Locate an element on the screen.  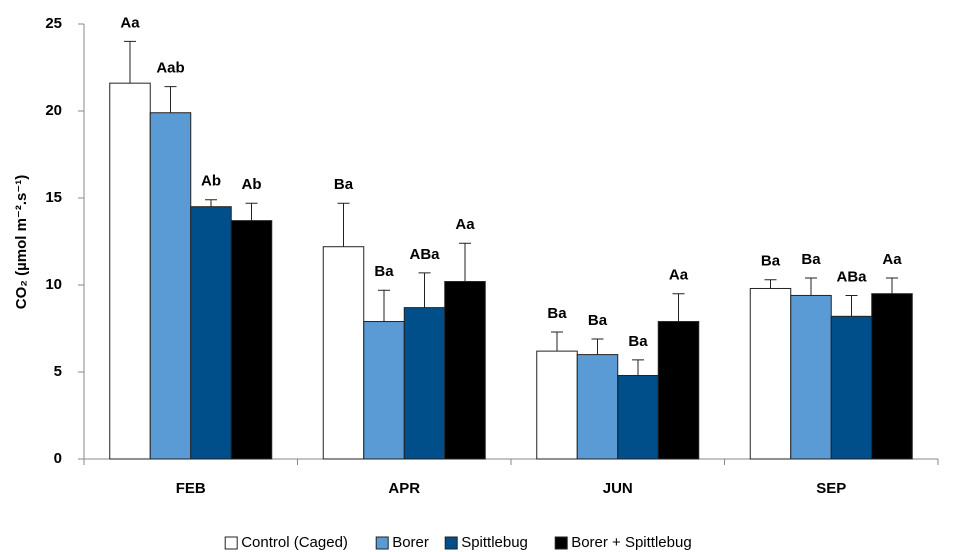
y-axis-label: CO₂ (µmol m⁻².s⁻¹) is located at coordinates (21, 242).